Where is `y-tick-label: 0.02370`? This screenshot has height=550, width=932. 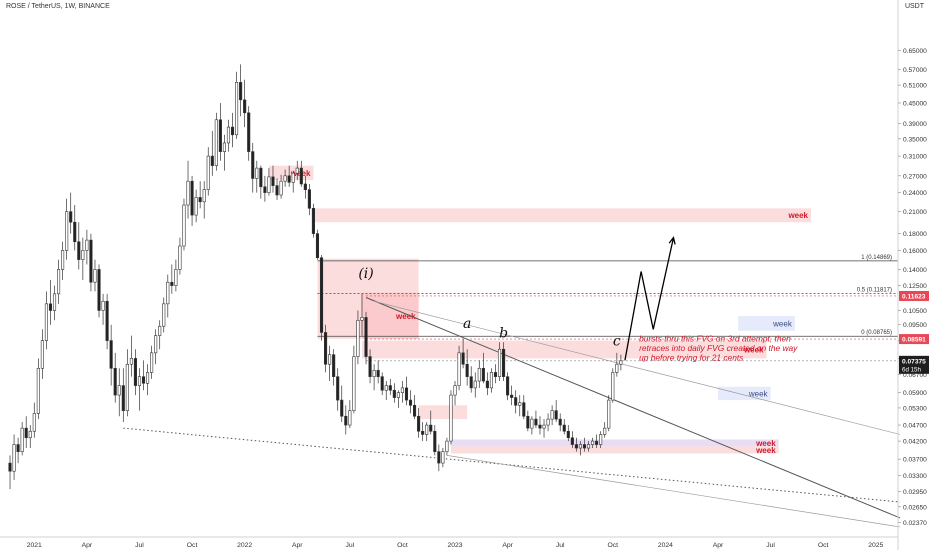 y-tick-label: 0.02370 is located at coordinates (915, 523).